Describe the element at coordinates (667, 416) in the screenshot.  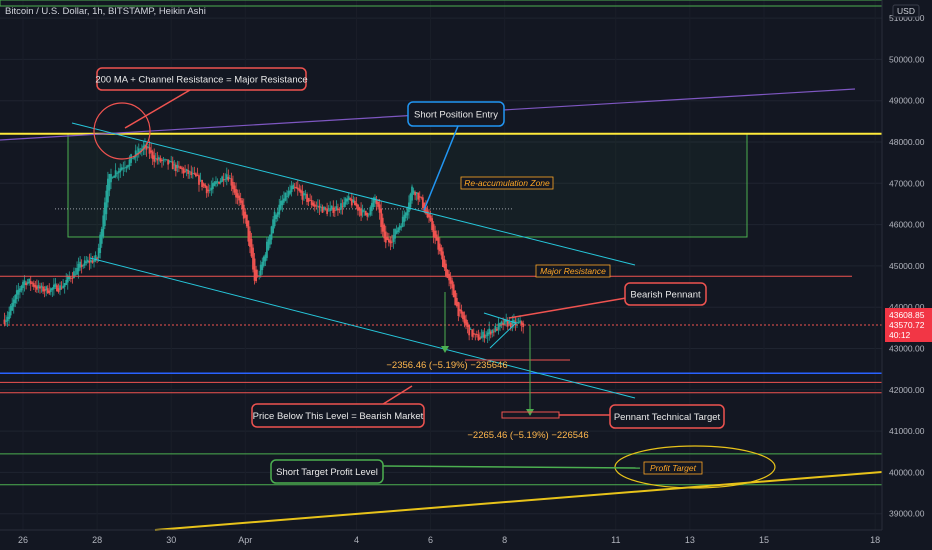
I see `pennant-target-callout-box` at that location.